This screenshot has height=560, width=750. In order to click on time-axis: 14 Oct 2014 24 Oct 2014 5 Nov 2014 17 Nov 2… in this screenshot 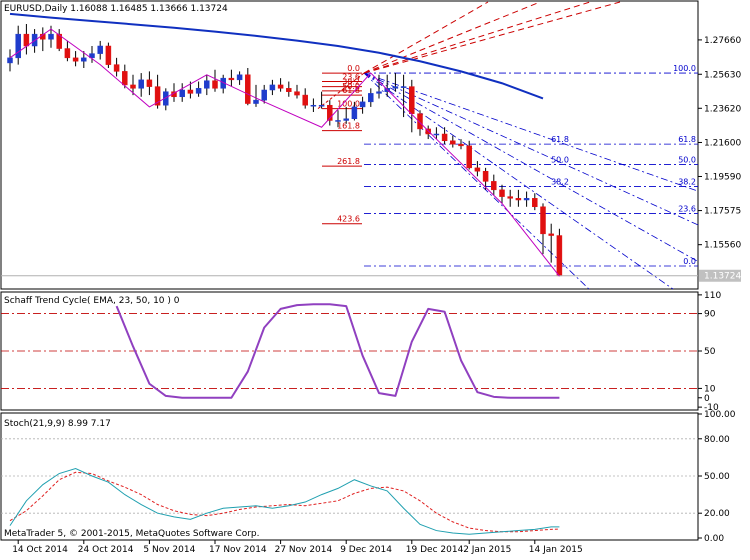, I will do `click(297, 547)`.